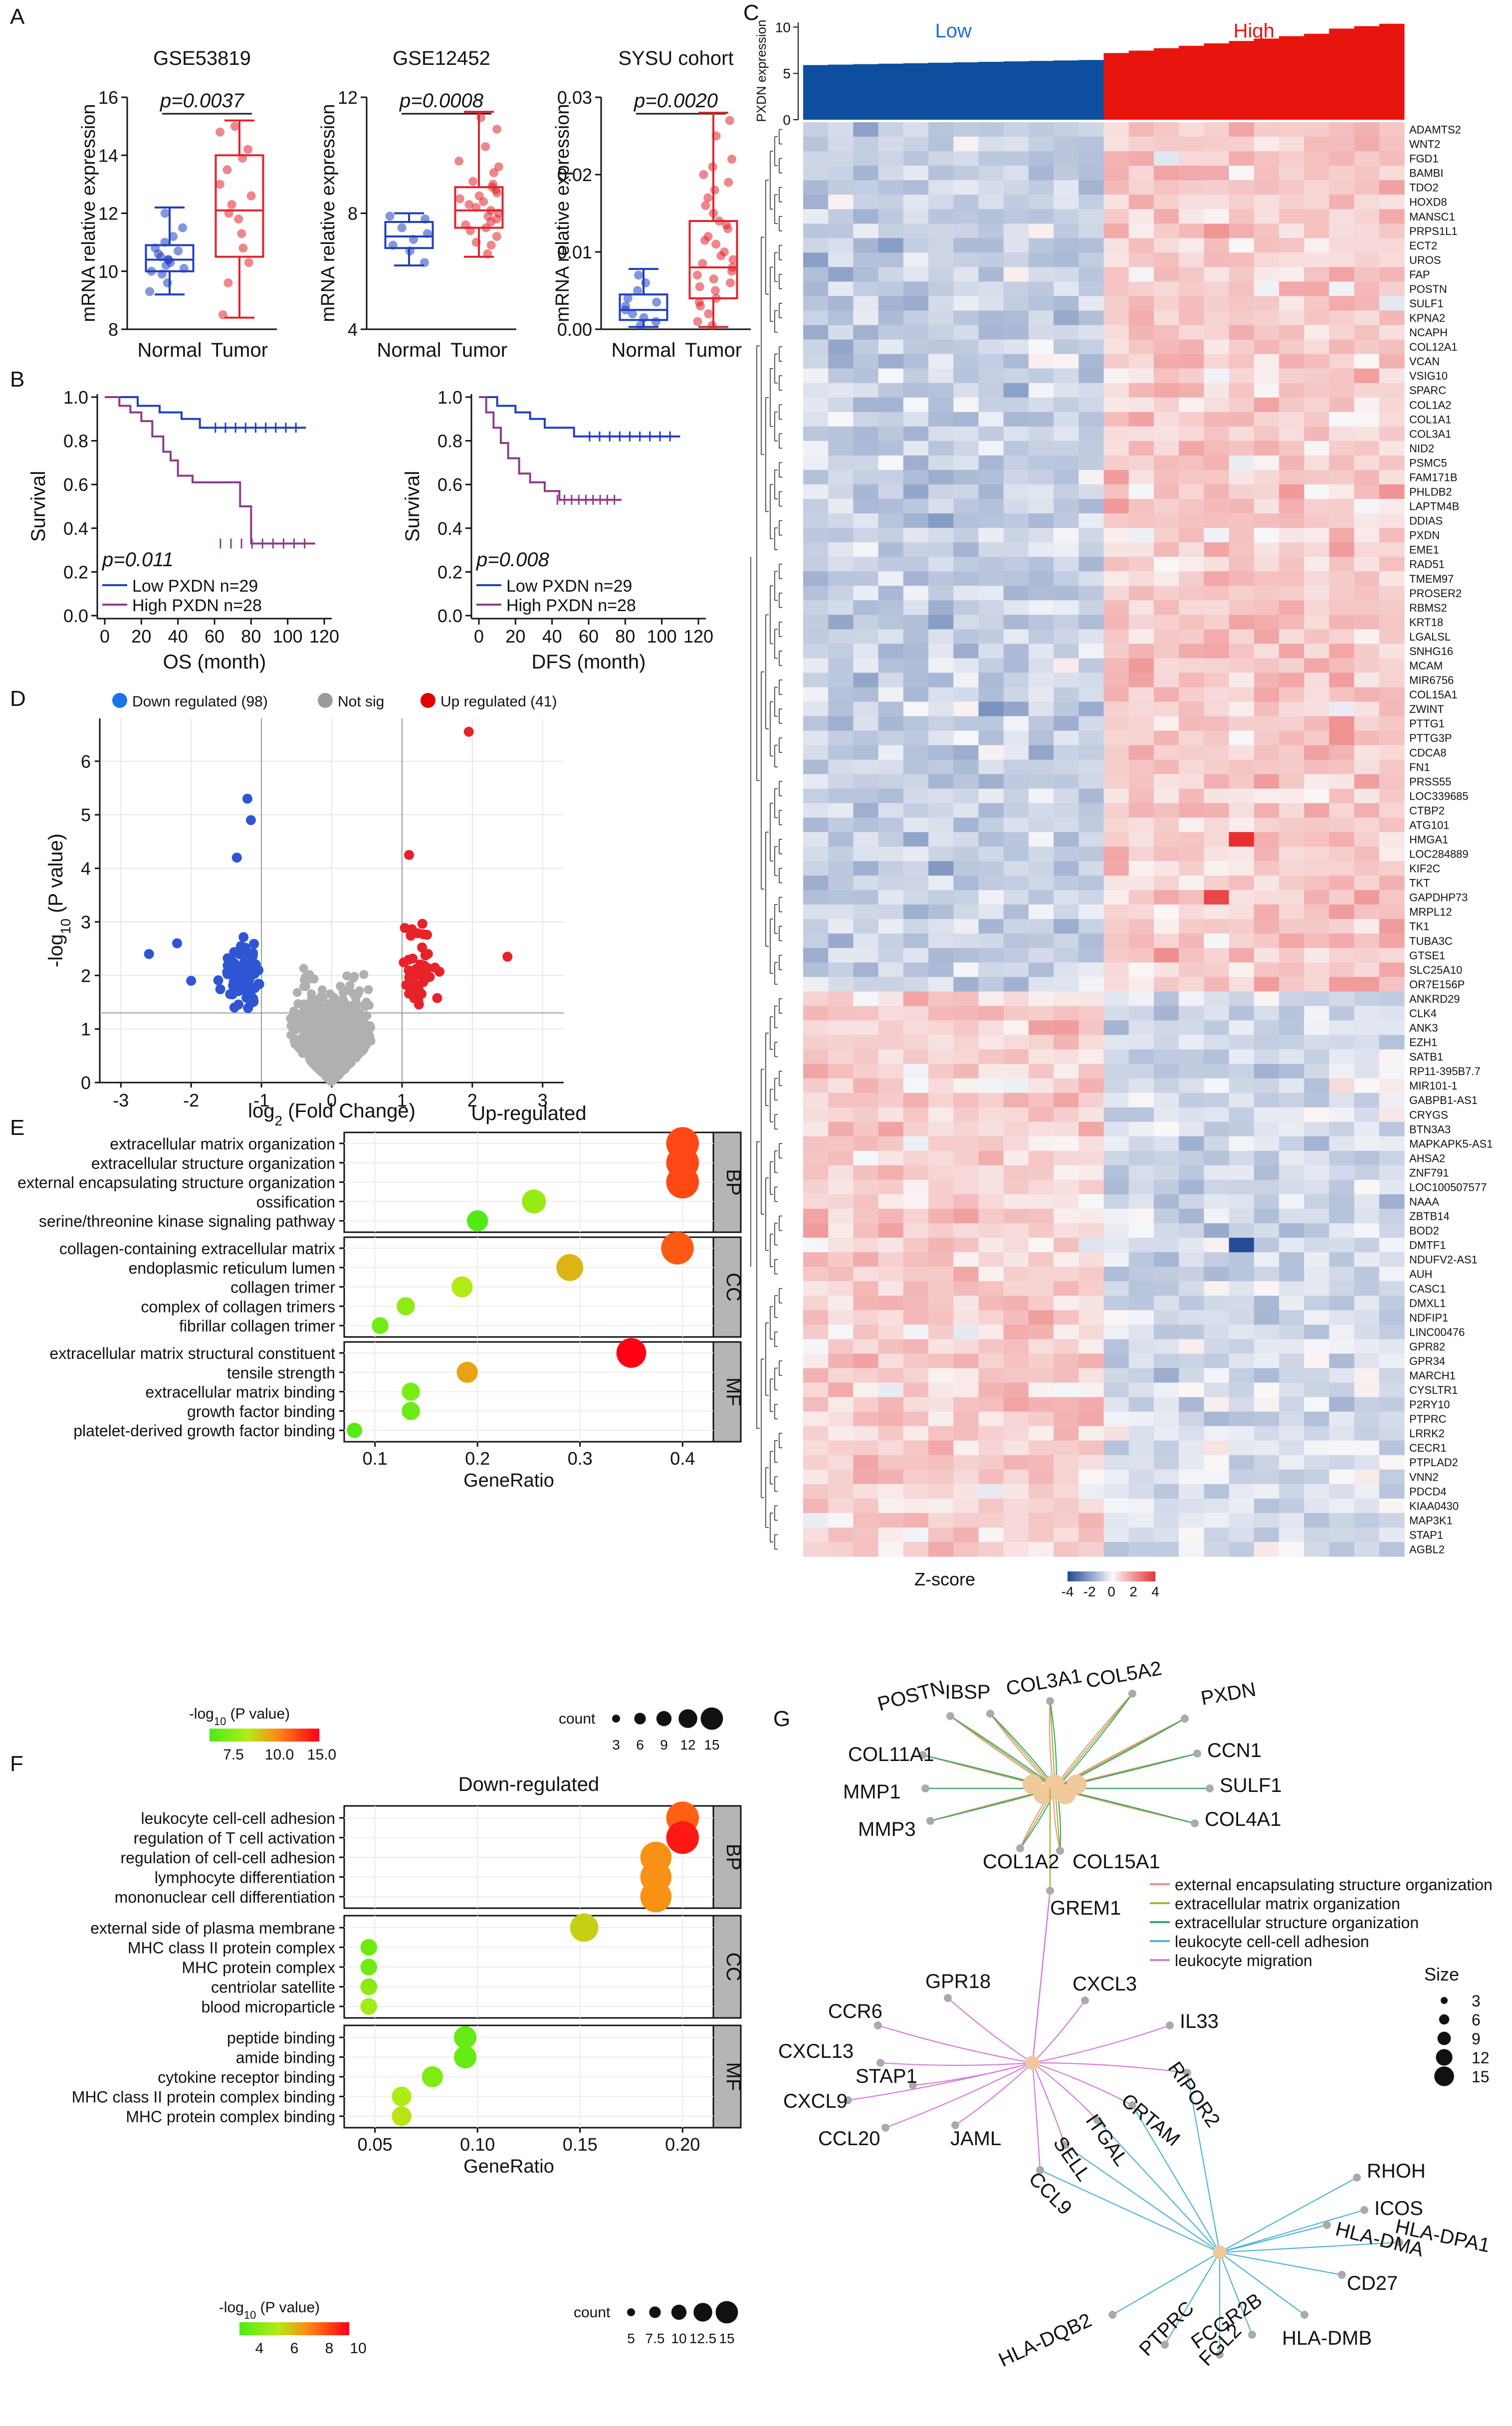 The width and height of the screenshot is (1512, 2426). I want to click on gene-label: POSTN, so click(1428, 289).